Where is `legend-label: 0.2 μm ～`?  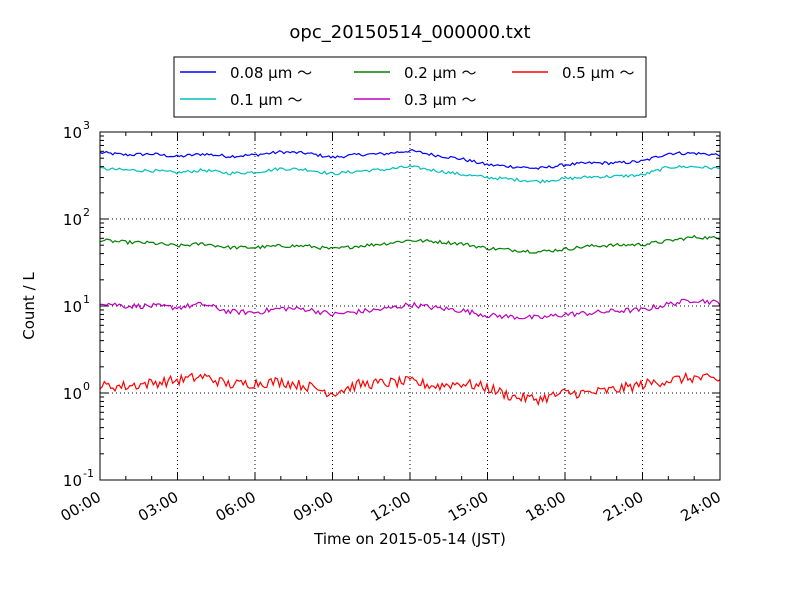 legend-label: 0.2 μm ～ is located at coordinates (440, 73).